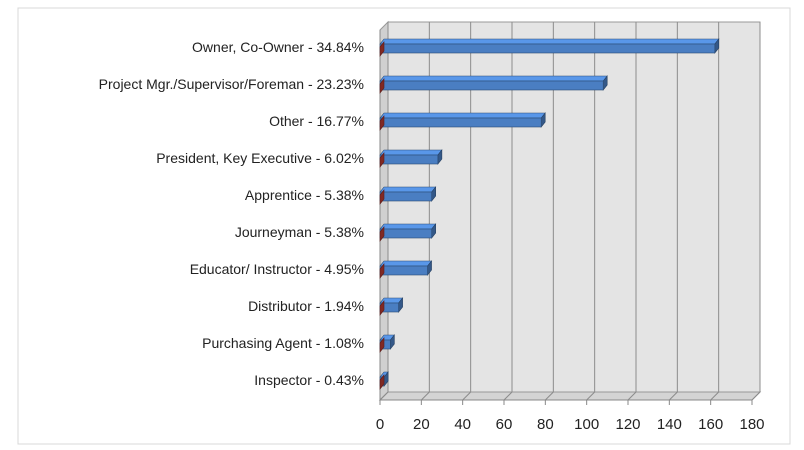 The width and height of the screenshot is (804, 450). I want to click on y-tick-label: Apprentice - 5.38%, so click(304, 195).